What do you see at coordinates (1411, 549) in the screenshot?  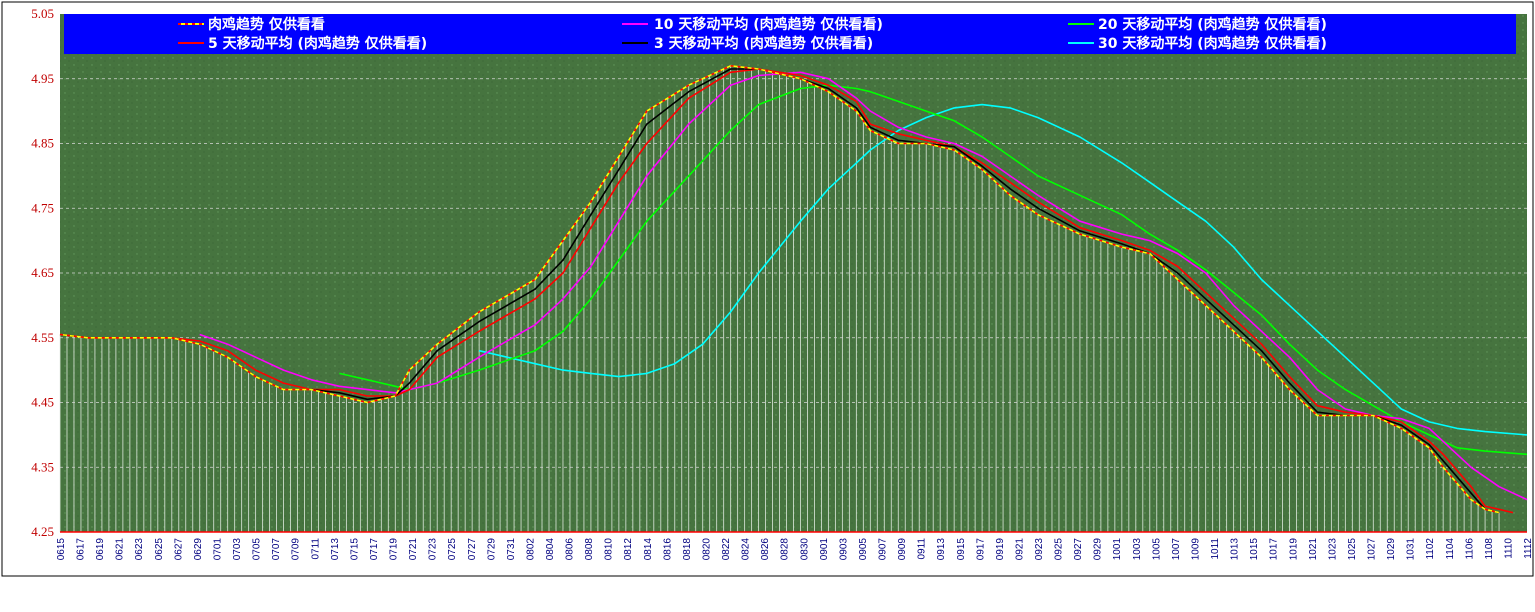 I see `x-tick-label: 1031` at bounding box center [1411, 549].